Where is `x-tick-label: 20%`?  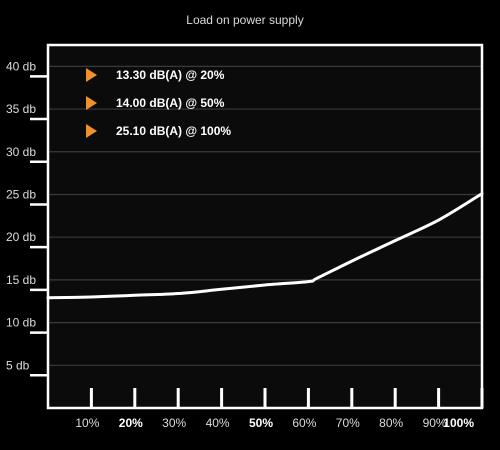
x-tick-label: 20% is located at coordinates (131, 423).